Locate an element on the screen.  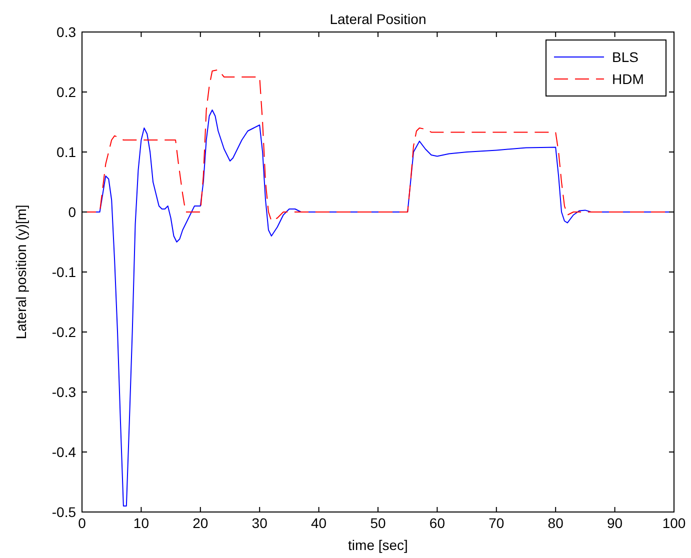
y-tick-label: -0.2 is located at coordinates (64, 332).